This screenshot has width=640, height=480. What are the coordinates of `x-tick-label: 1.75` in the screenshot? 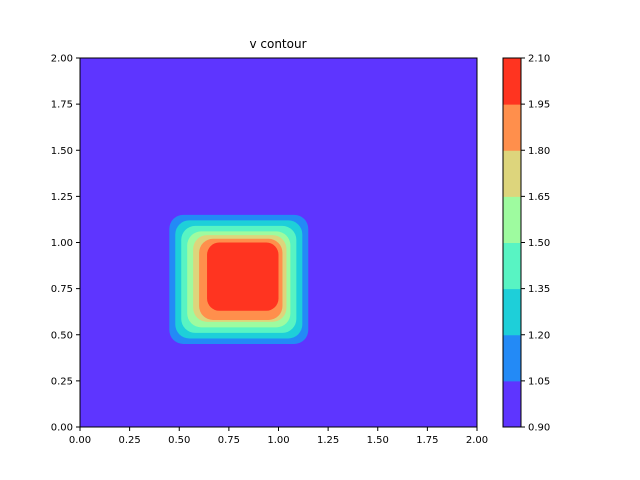 It's located at (427, 440).